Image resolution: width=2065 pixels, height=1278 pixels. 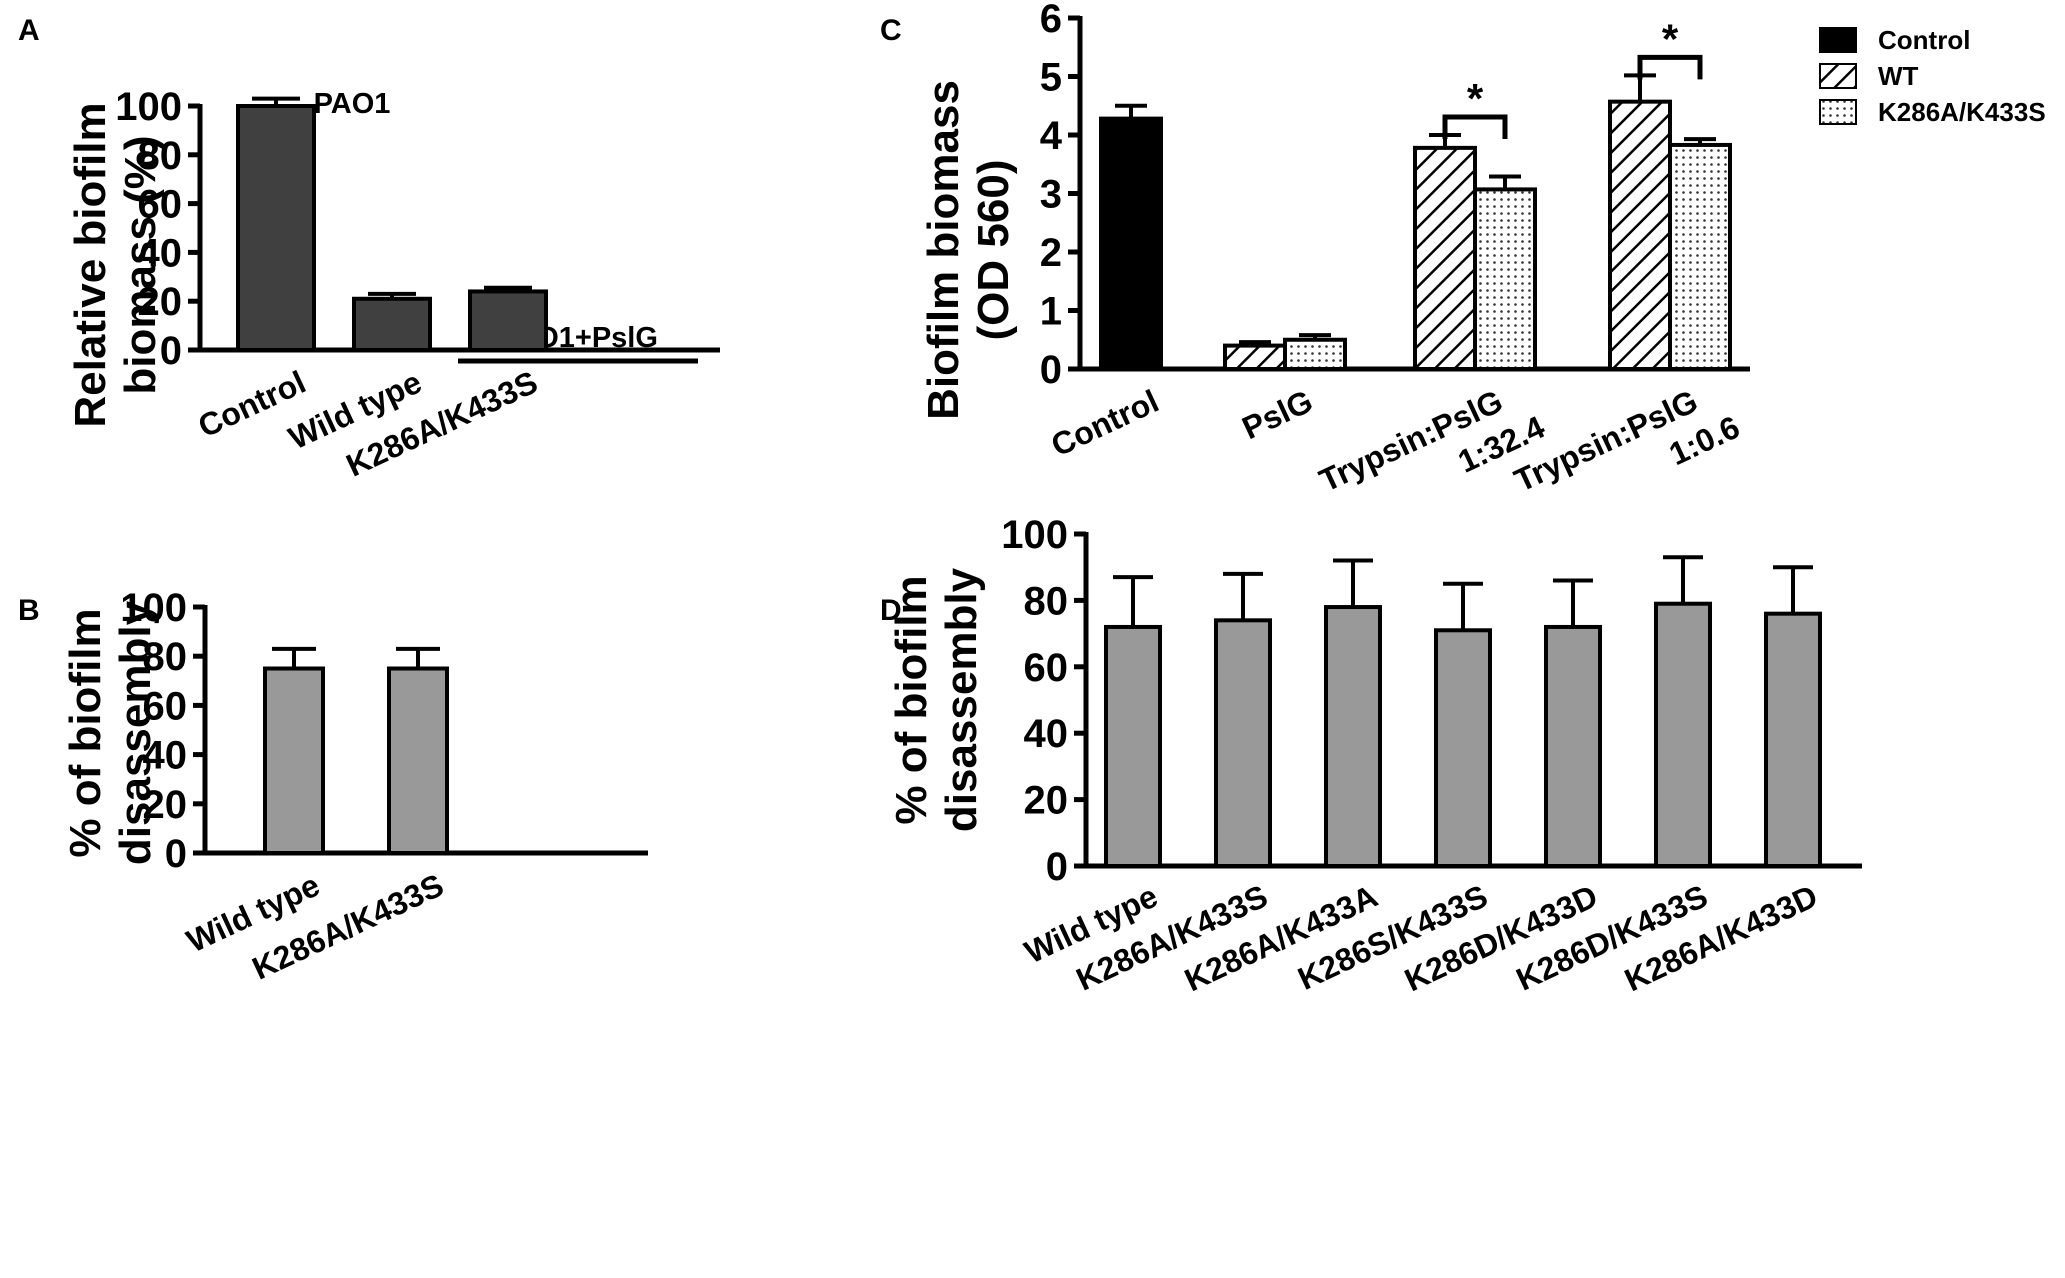 I want to click on panel-a-y-tick-label: 100, so click(x=148, y=107).